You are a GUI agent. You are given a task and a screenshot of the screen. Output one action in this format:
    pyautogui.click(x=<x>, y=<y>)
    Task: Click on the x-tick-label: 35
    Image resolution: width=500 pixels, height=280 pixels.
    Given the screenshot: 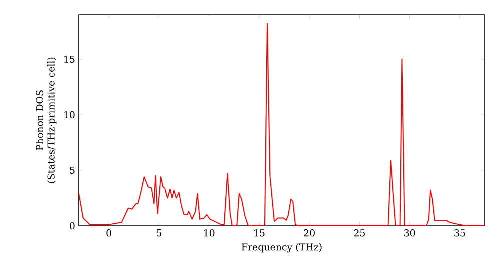 What is the action you would take?
    pyautogui.click(x=460, y=233)
    